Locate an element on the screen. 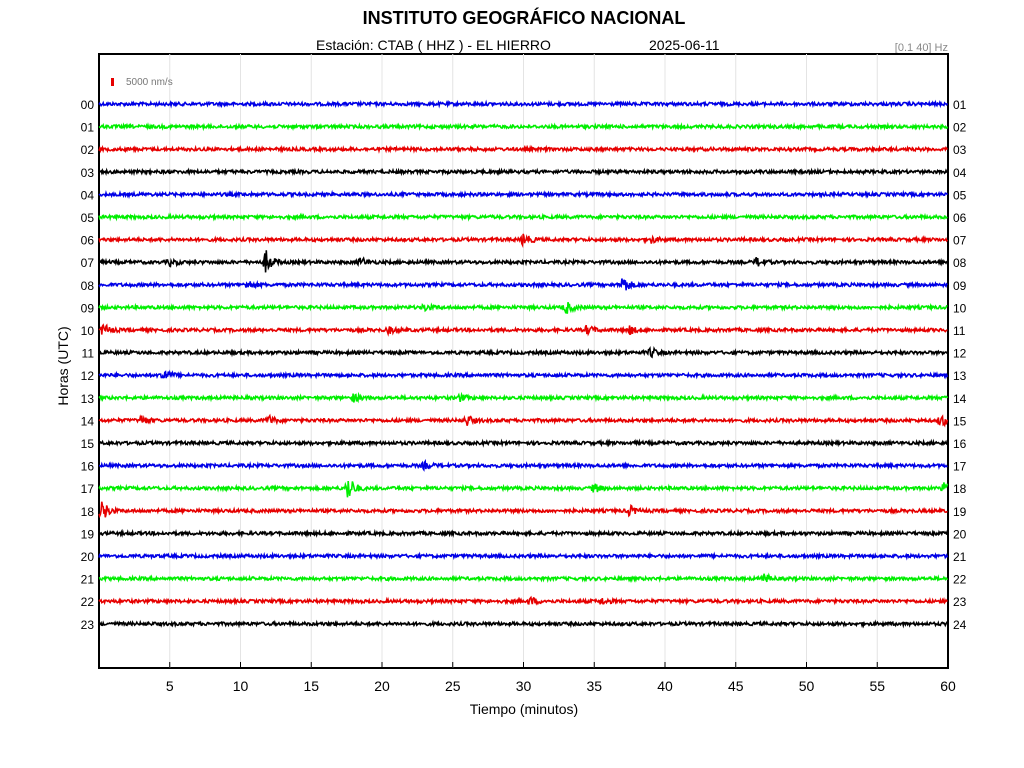 Image resolution: width=1024 pixels, height=768 pixels. x-tick-label: 25 is located at coordinates (453, 686).